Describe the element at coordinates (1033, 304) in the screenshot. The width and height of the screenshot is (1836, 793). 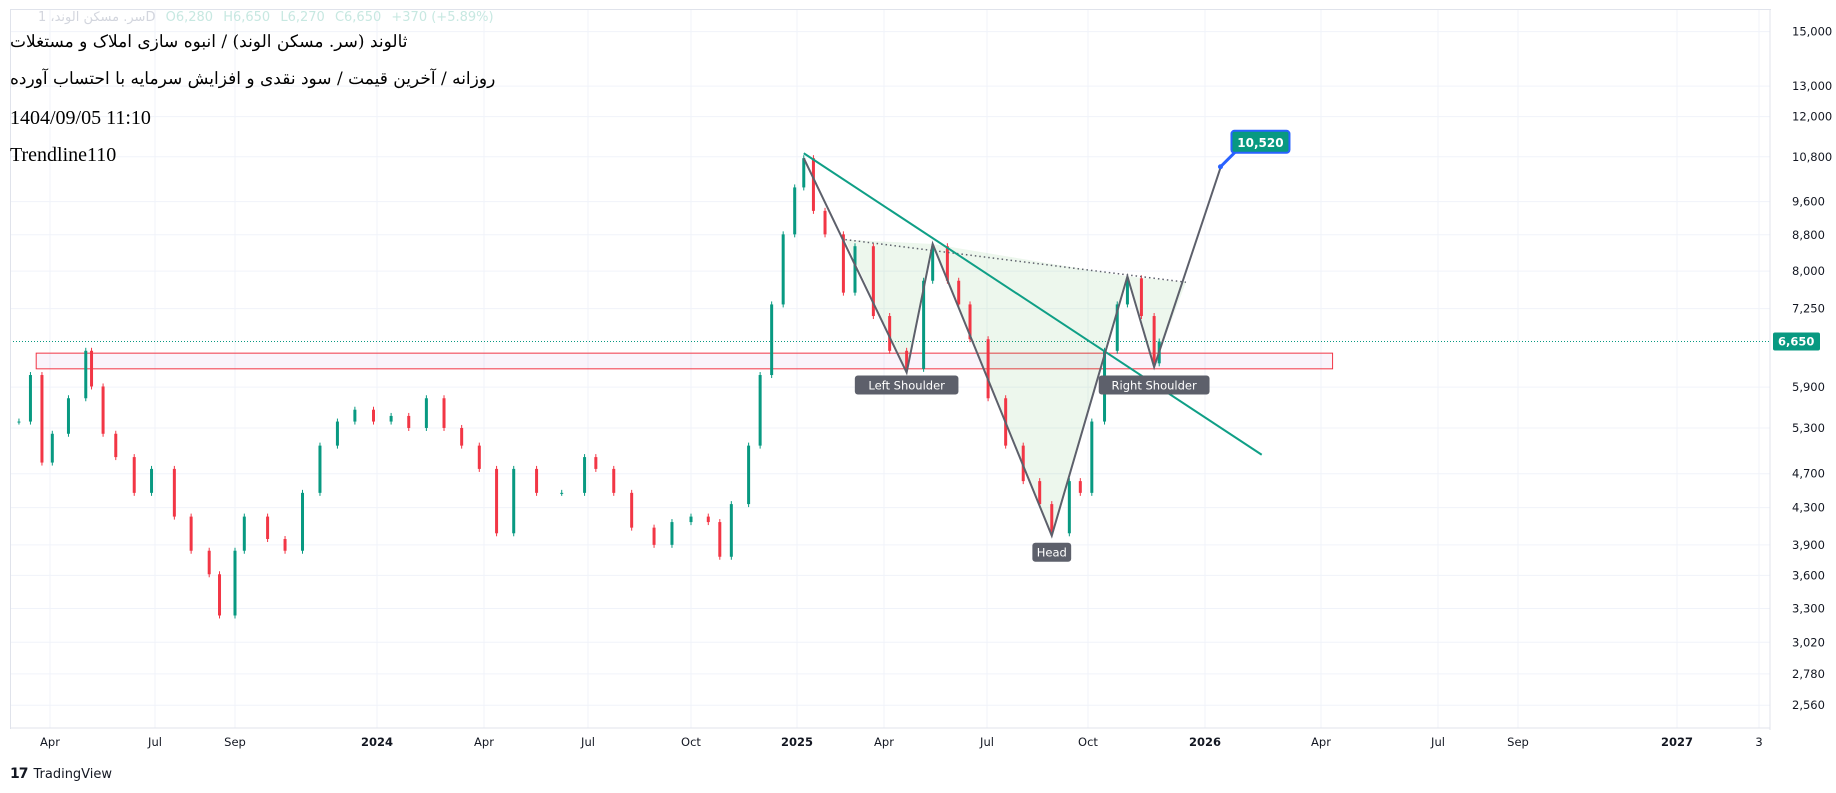
I see `trendline` at that location.